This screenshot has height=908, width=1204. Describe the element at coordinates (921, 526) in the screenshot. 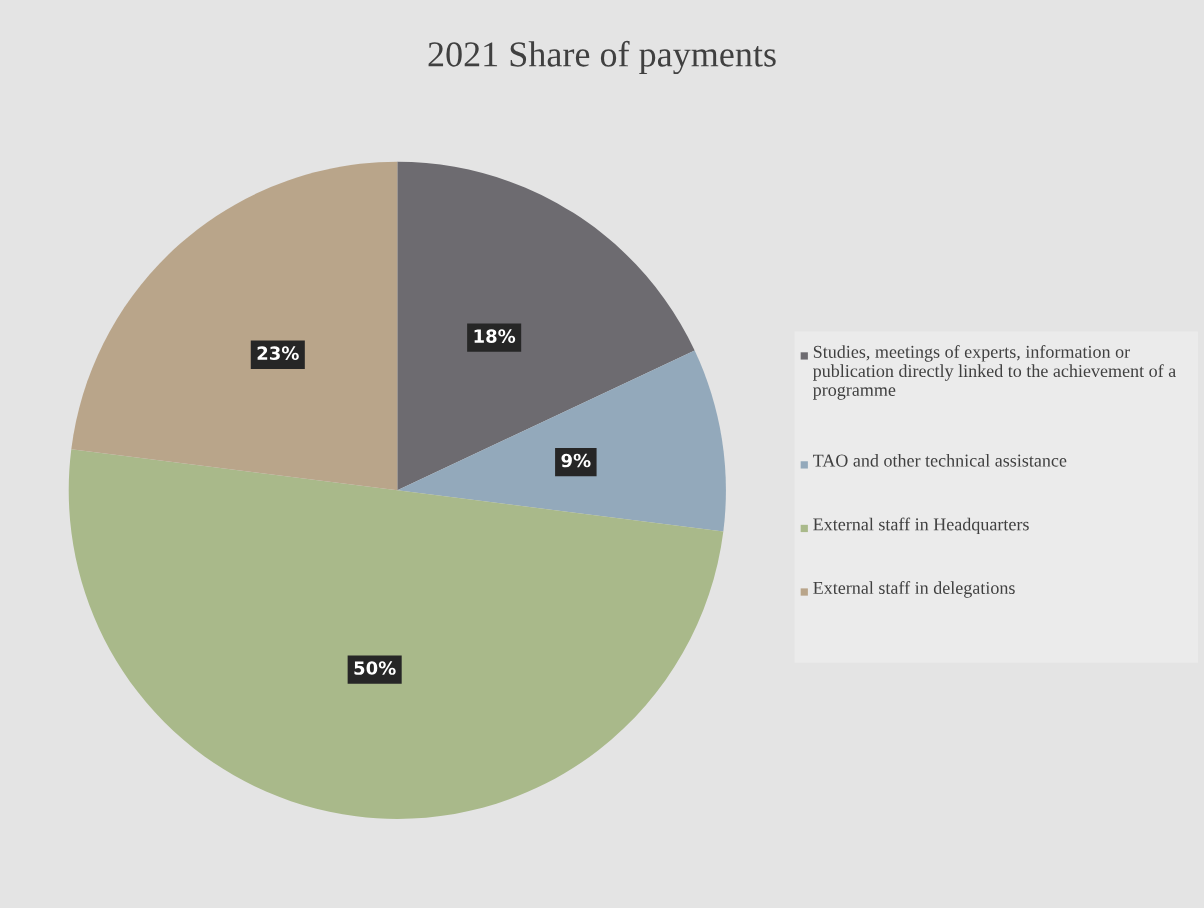

I see `legend-label: External staff in Headquarters` at that location.